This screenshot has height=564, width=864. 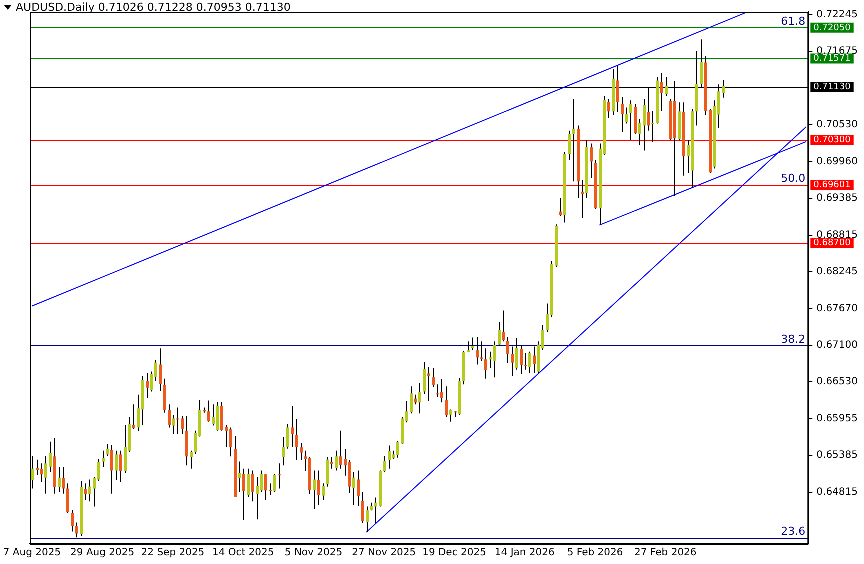 What do you see at coordinates (837, 308) in the screenshot?
I see `y-tick-label: 0.67670` at bounding box center [837, 308].